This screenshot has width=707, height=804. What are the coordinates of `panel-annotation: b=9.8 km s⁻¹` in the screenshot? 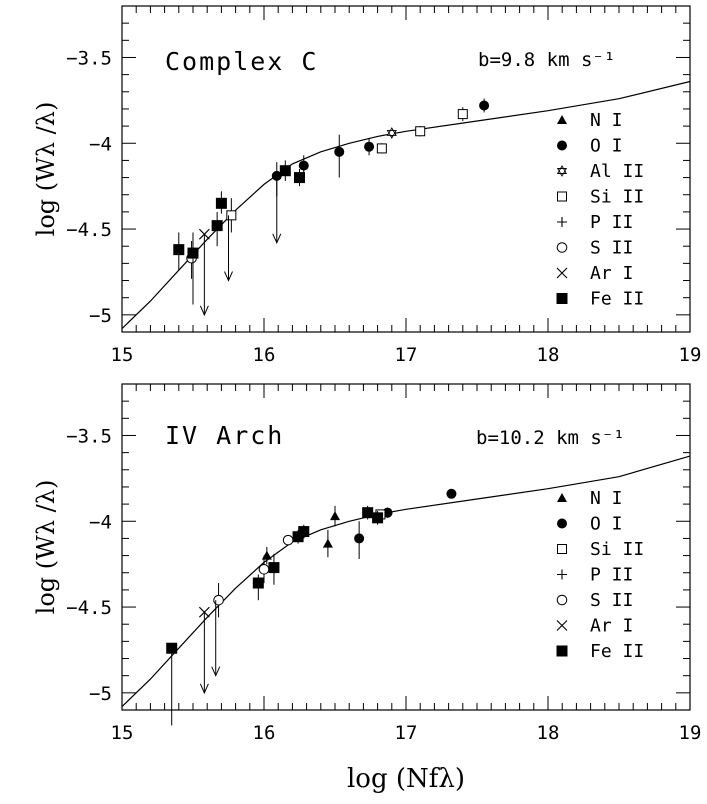 It's located at (546, 60).